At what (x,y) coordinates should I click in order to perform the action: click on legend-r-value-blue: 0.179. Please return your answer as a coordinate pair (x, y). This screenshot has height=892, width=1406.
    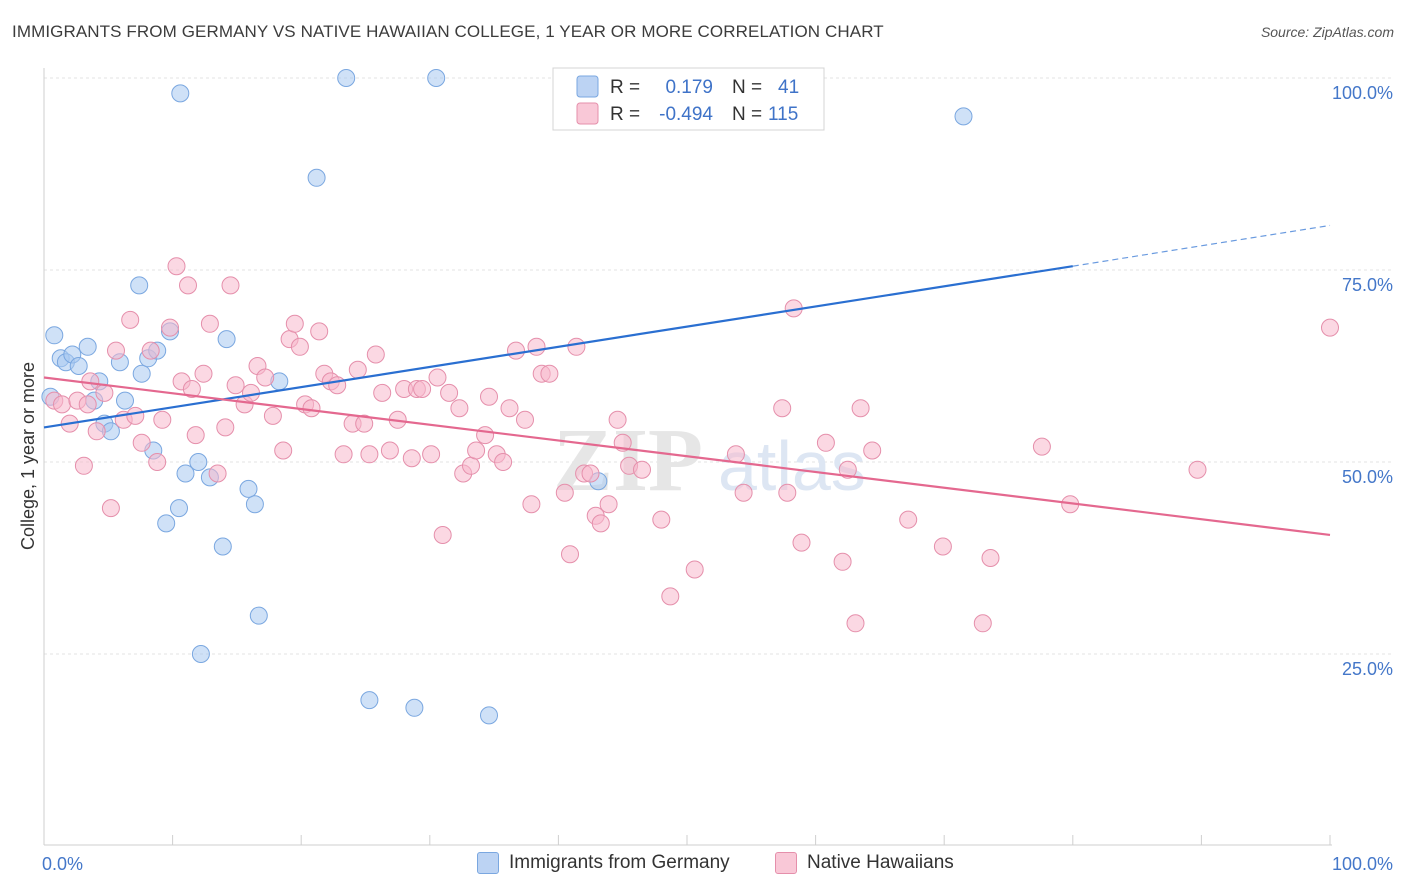
    Looking at the image, I should click on (689, 87).